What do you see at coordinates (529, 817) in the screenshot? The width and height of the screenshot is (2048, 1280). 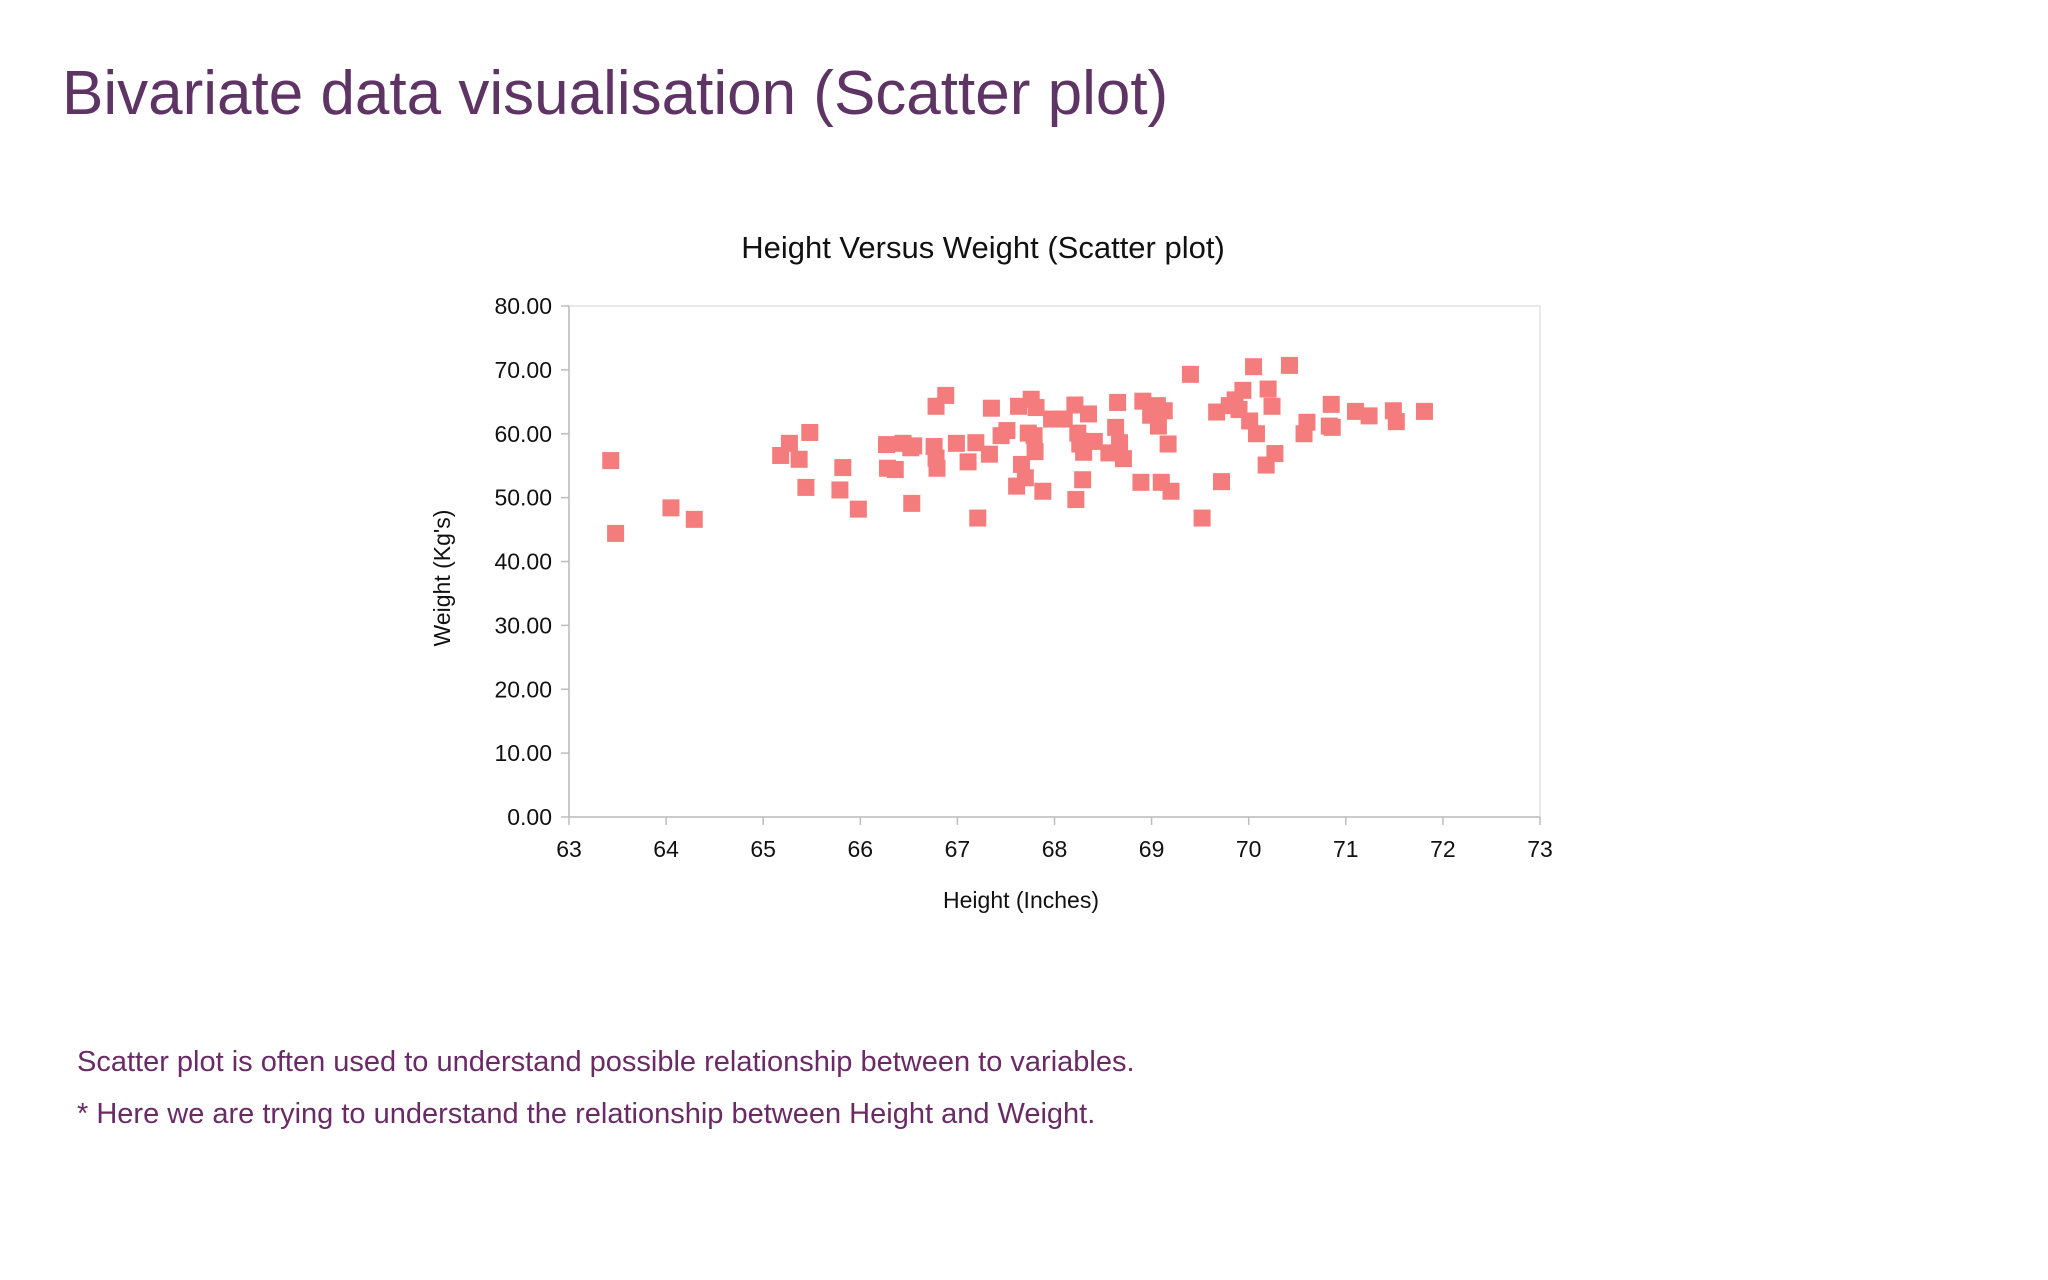 I see `y-tick-label: 0.00` at bounding box center [529, 817].